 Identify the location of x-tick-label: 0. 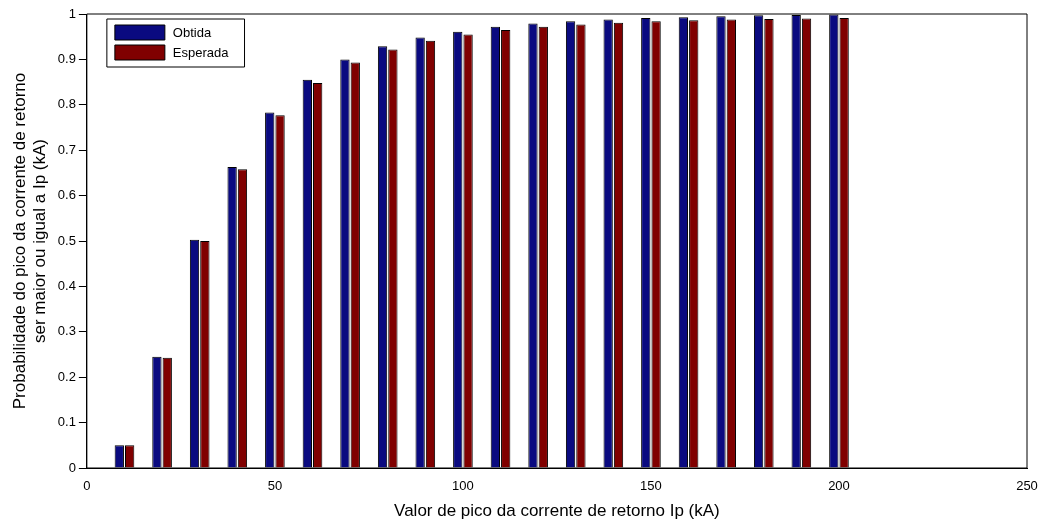
(87, 486).